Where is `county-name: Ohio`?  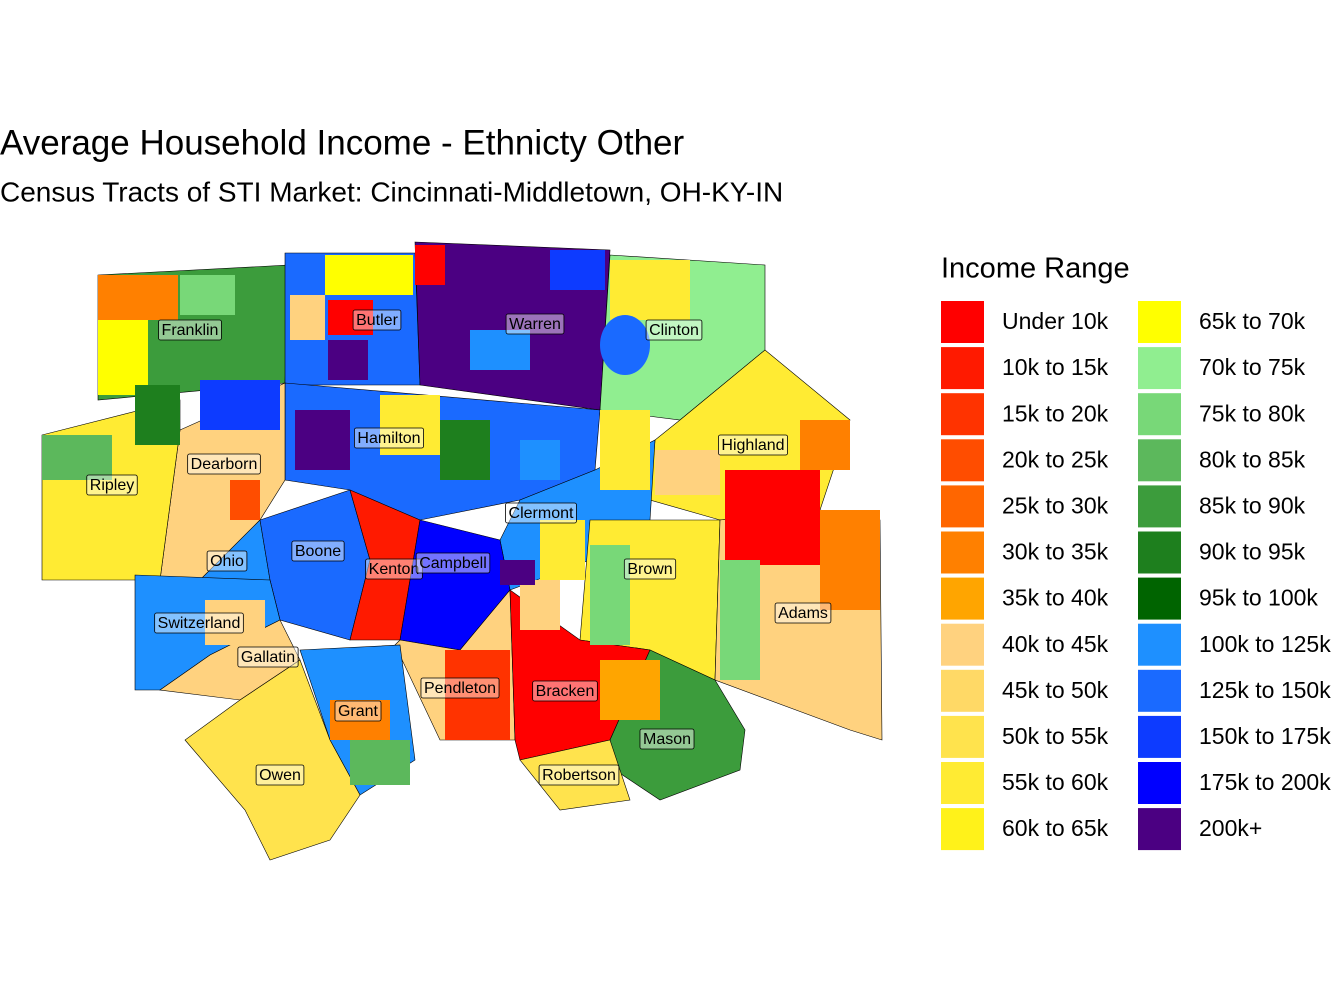
county-name: Ohio is located at coordinates (227, 561).